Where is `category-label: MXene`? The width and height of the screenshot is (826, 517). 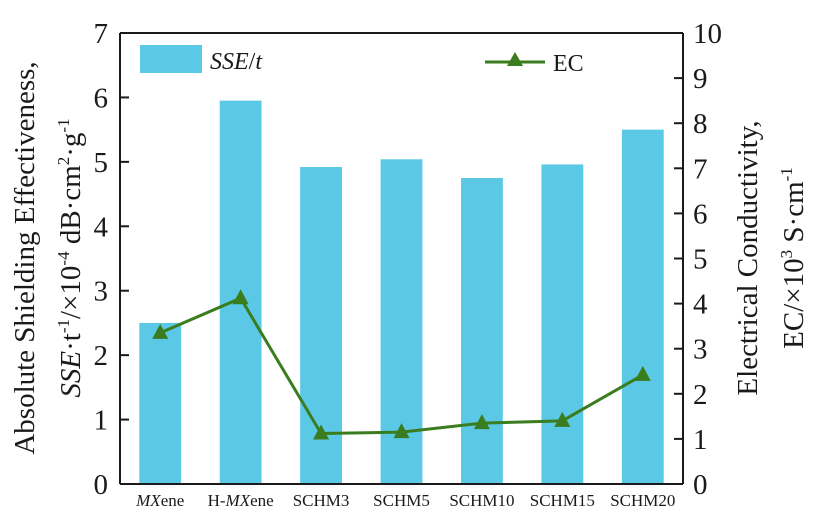
category-label: MXene is located at coordinates (159, 500).